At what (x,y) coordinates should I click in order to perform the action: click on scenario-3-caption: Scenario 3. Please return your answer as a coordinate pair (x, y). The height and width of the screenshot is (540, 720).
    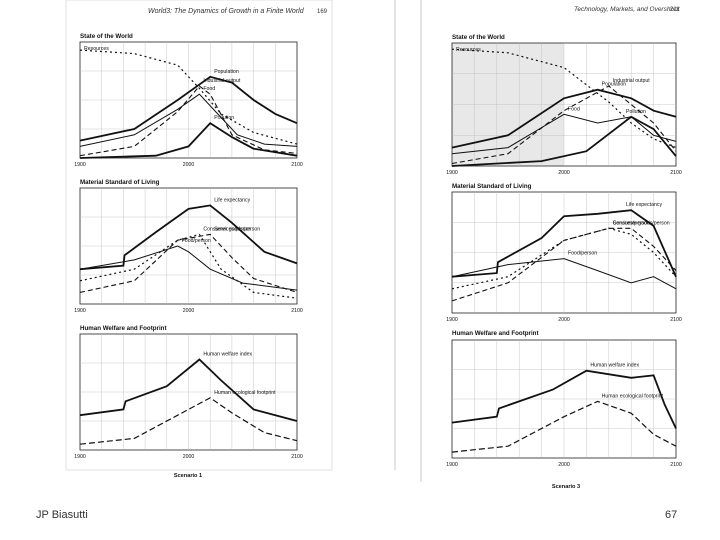
    Looking at the image, I should click on (566, 487).